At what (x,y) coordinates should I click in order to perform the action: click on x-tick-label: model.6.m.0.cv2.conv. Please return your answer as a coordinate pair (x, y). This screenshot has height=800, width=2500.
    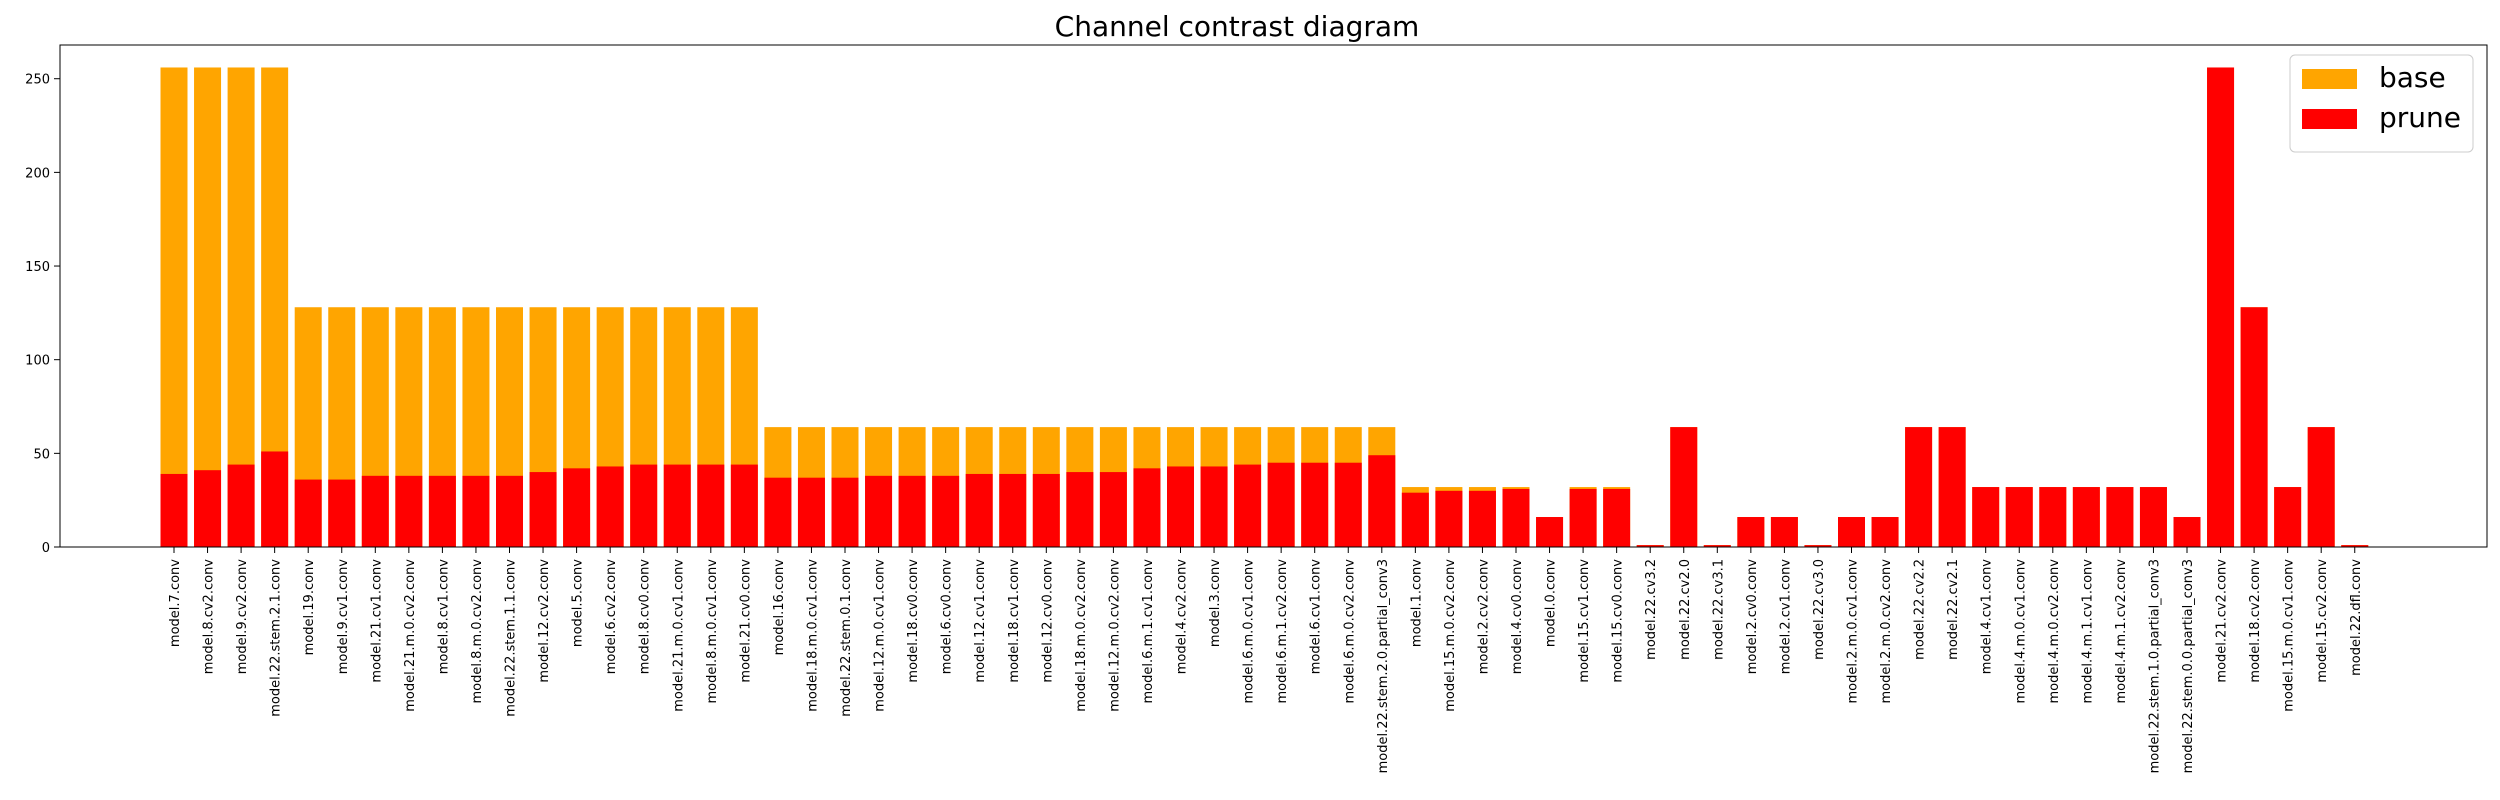
    Looking at the image, I should click on (1349, 631).